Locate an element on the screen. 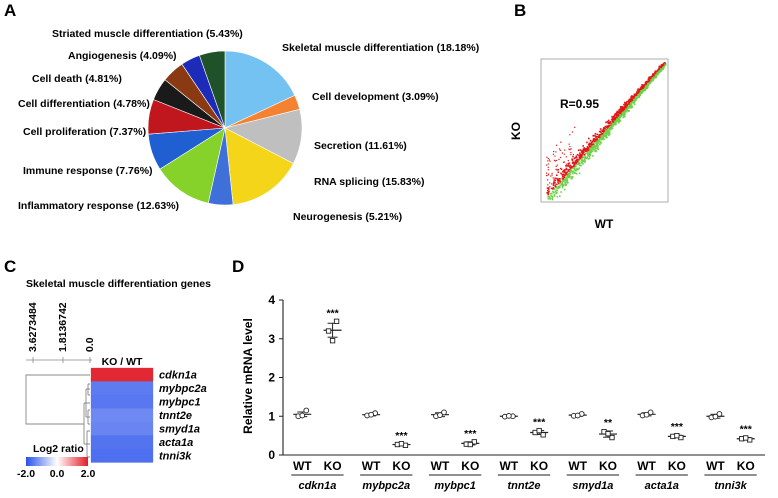 The image size is (778, 498). y-tick-label: 1 is located at coordinates (271, 416).